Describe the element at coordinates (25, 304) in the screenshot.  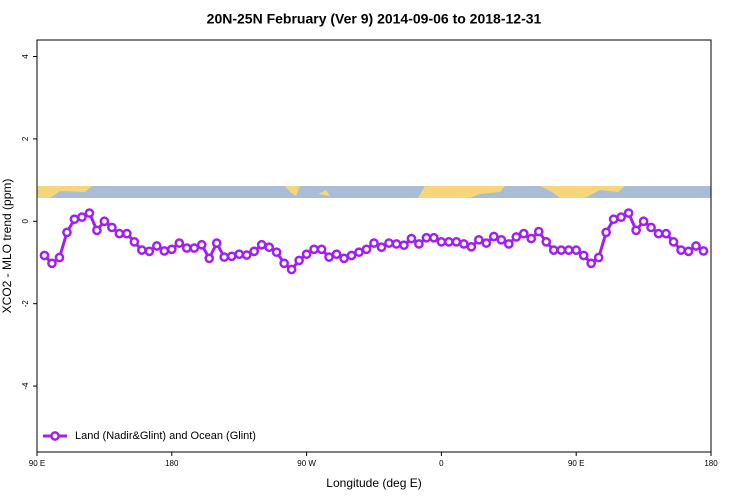
I see `y-tick-label: -2` at that location.